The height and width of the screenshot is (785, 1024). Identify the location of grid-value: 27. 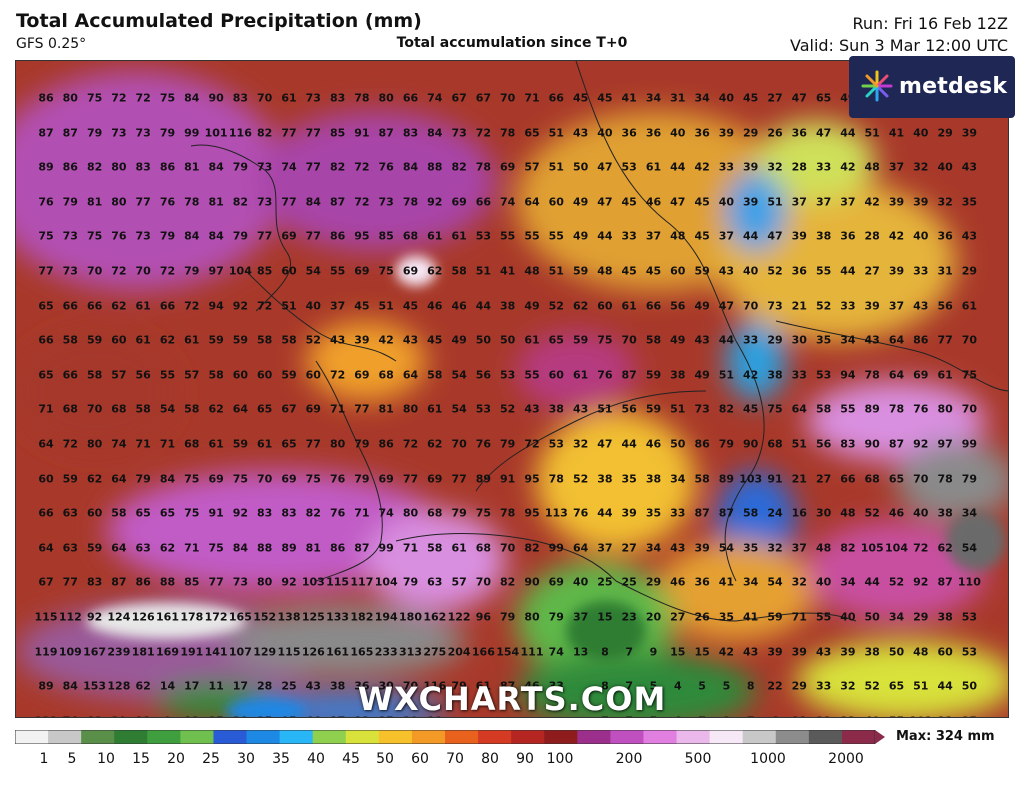
(629, 548).